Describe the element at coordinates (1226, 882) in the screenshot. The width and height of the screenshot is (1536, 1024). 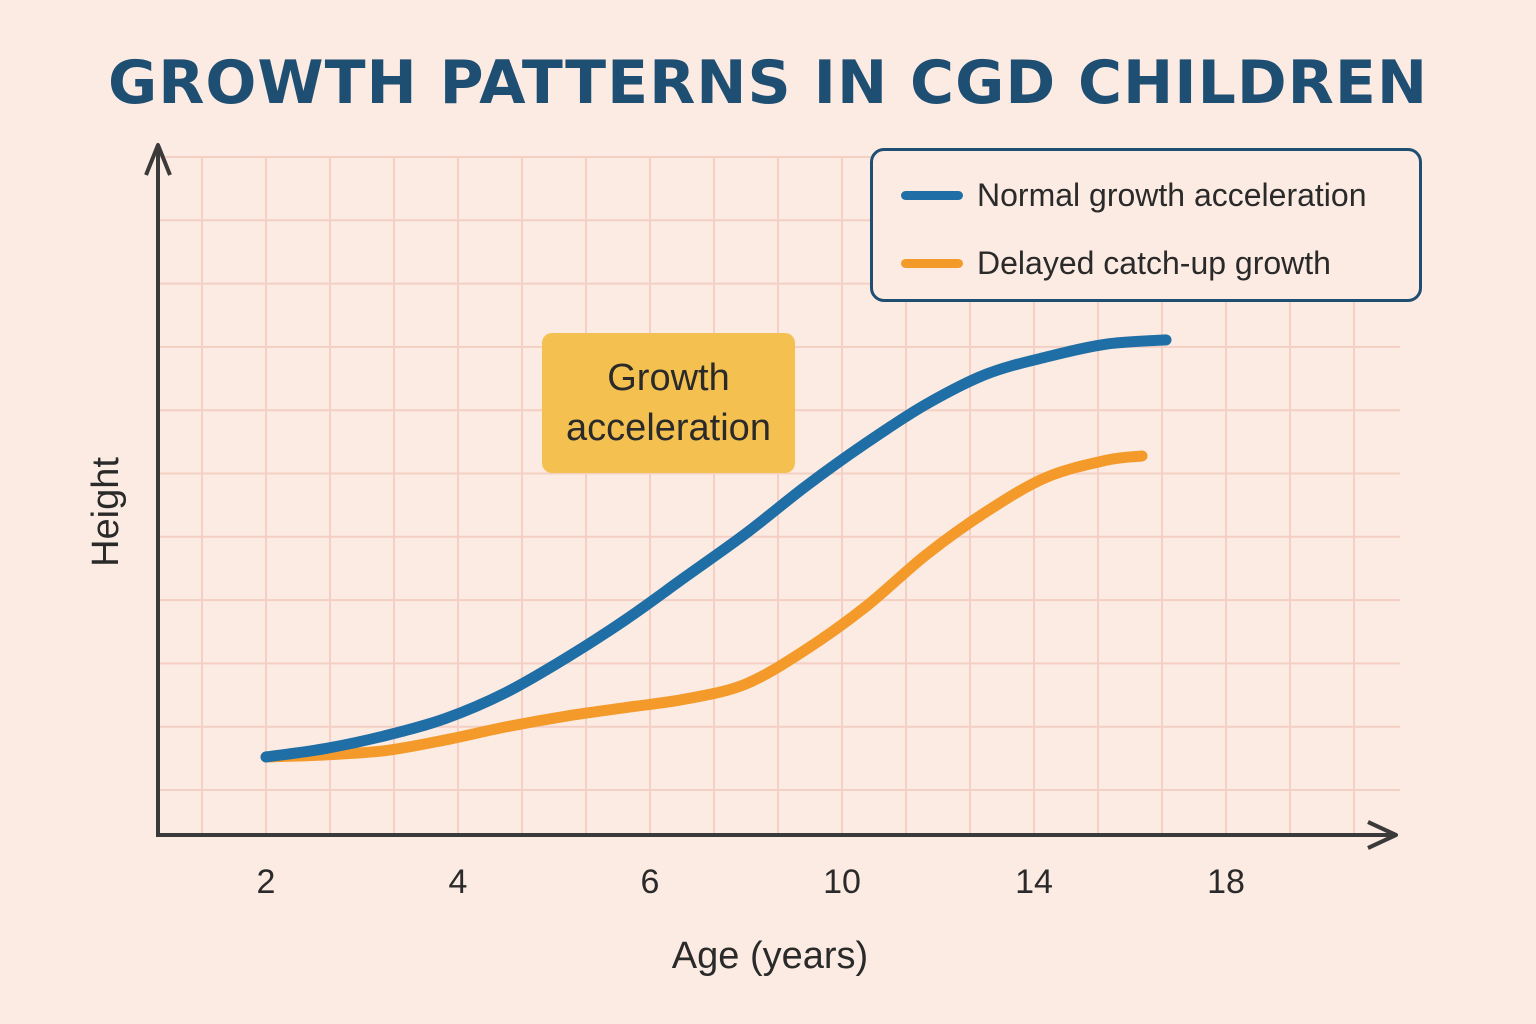
I see `x-tick-label: 18` at that location.